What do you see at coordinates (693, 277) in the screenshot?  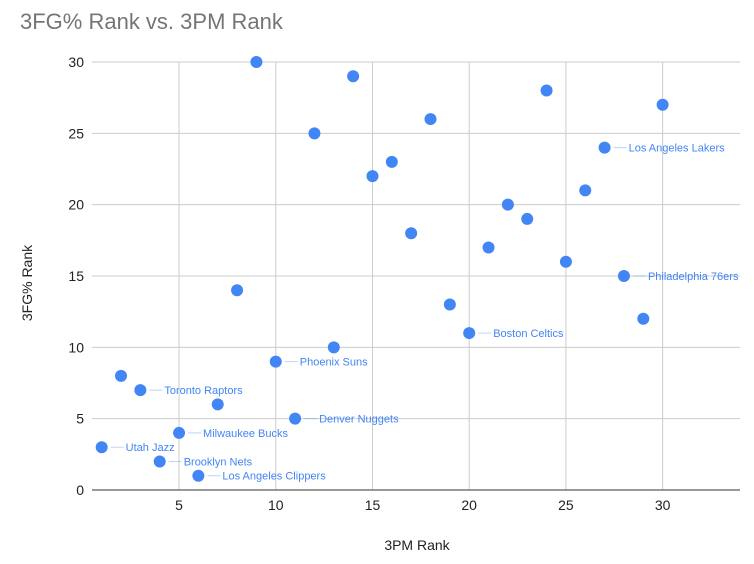 I see `data-label: Philadelphia 76ers` at bounding box center [693, 277].